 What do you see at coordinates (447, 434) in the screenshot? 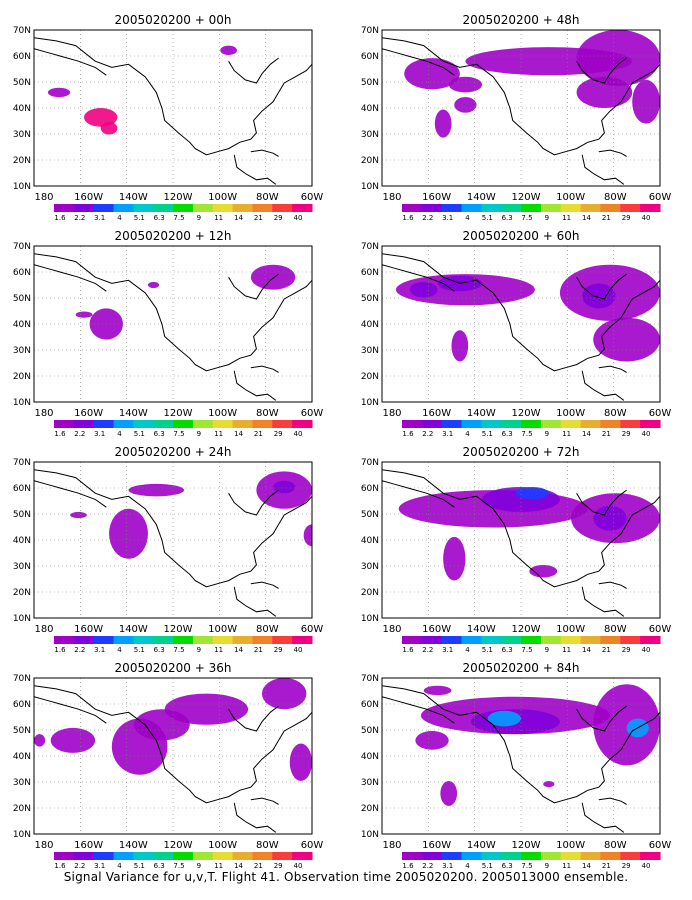
I see `colorbar-label: 3.1` at bounding box center [447, 434].